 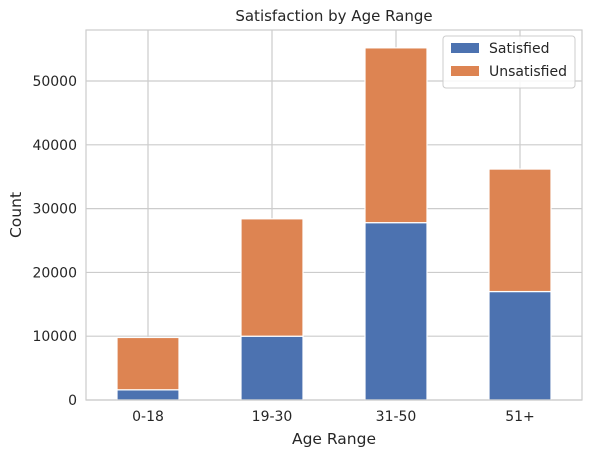 What do you see at coordinates (333, 417) in the screenshot?
I see `x-tick-labels: 0-18 19-30 31-50 51+` at bounding box center [333, 417].